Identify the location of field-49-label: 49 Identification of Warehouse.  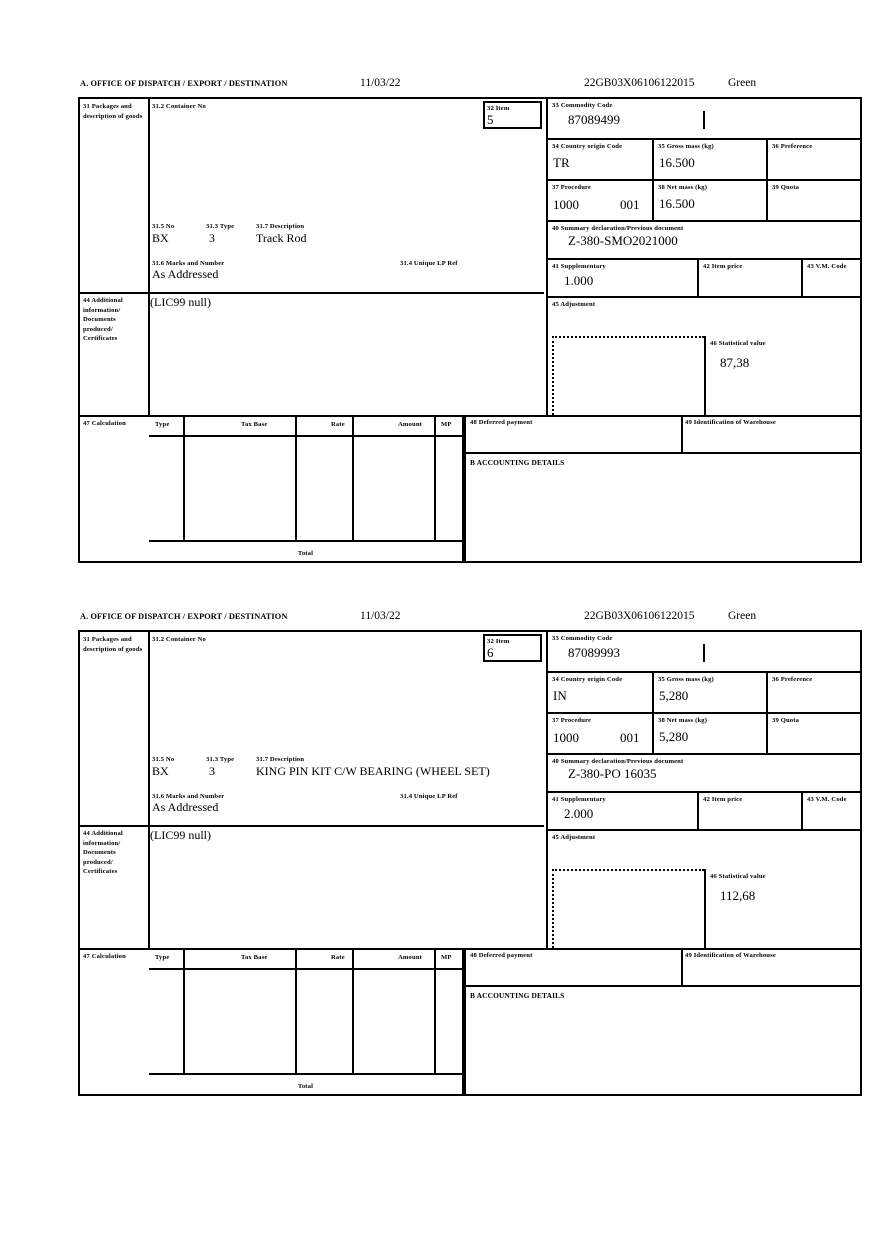
(730, 955).